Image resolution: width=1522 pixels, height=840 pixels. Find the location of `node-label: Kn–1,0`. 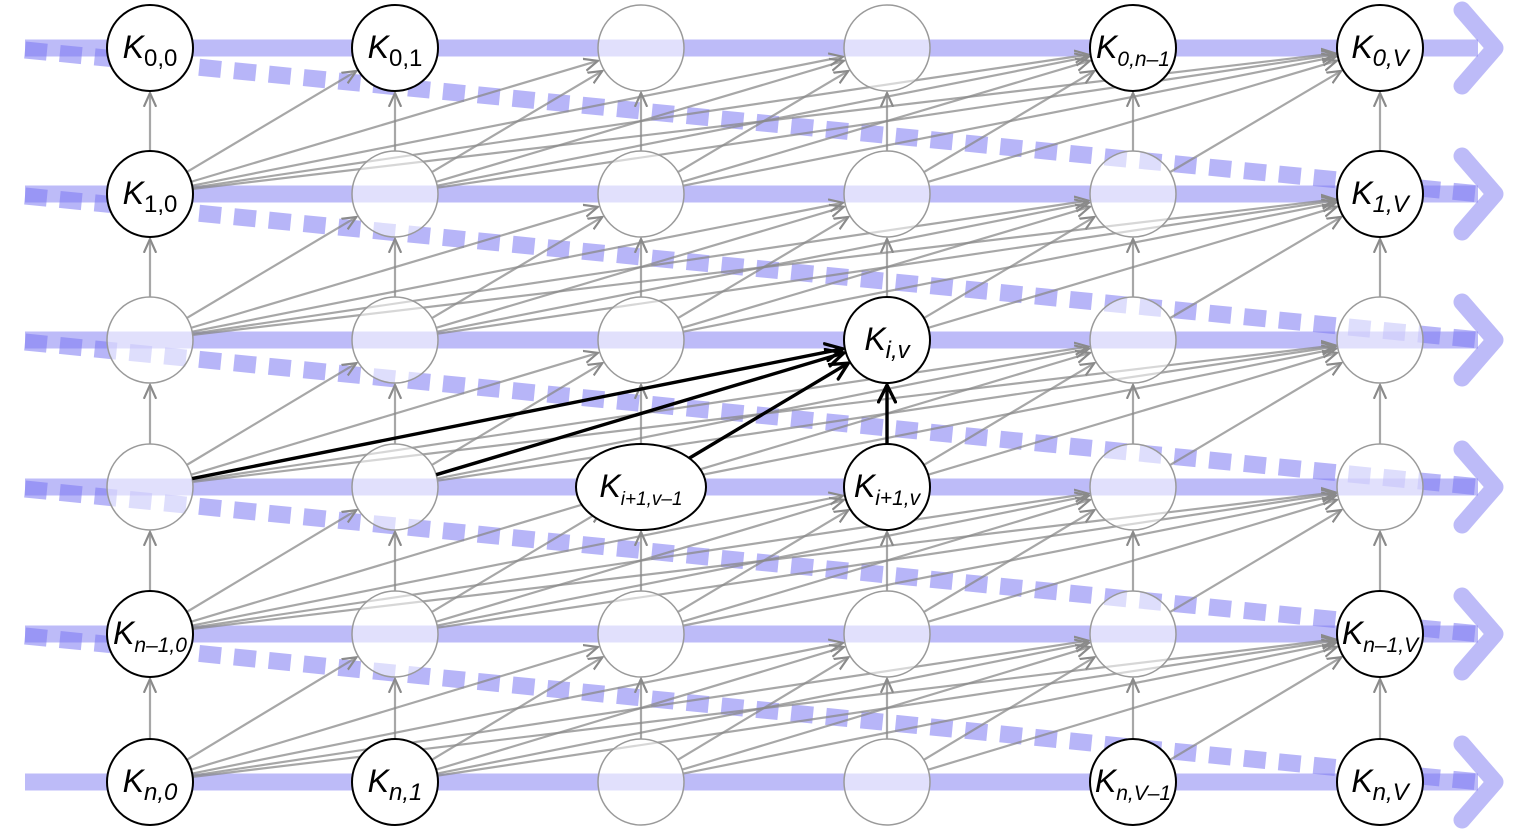

node-label: Kn–1,0 is located at coordinates (150, 636).